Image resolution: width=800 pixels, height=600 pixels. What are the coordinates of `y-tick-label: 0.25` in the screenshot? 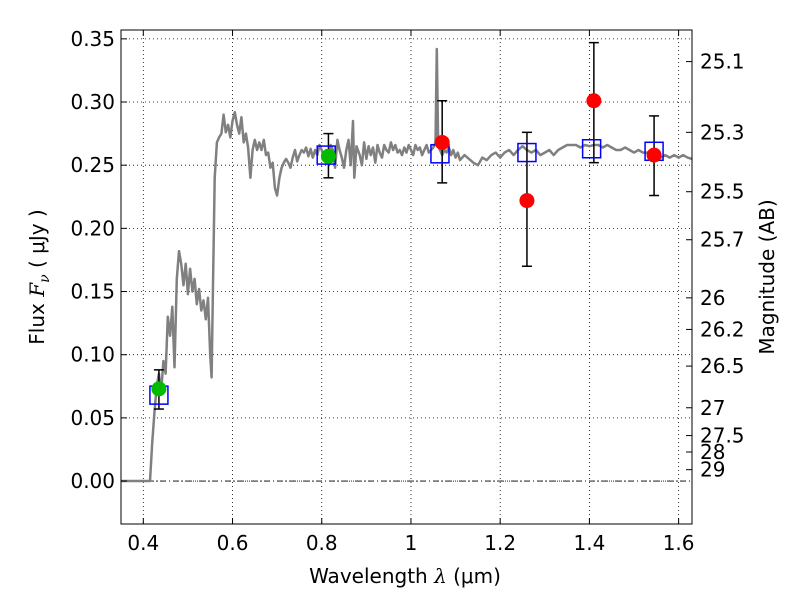 It's located at (92, 165).